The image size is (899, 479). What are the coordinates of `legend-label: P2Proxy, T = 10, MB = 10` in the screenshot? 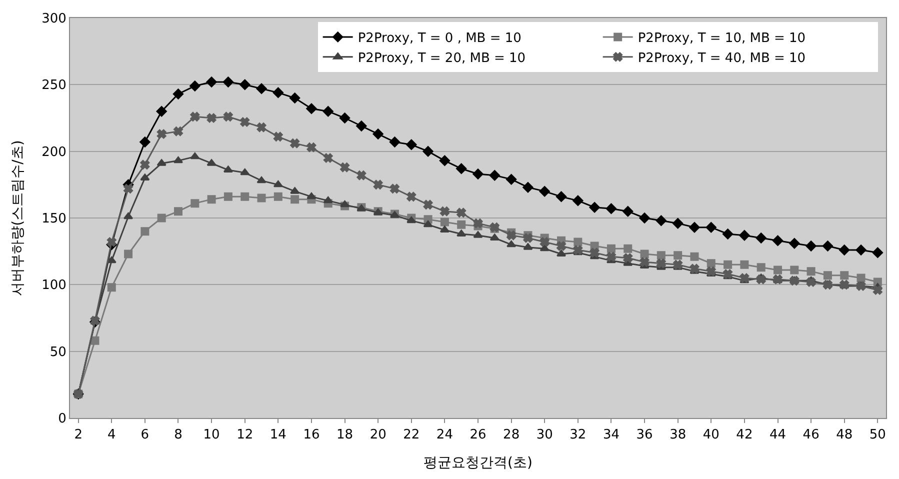 It's located at (722, 38).